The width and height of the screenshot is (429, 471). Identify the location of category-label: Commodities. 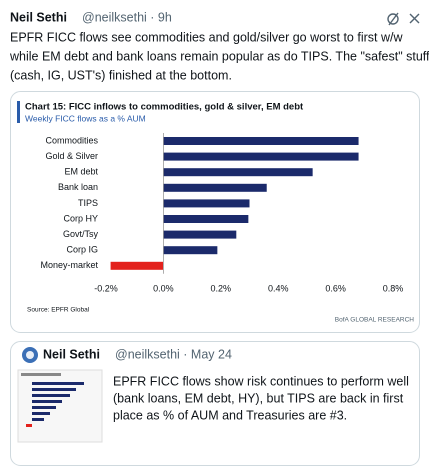
(71, 140).